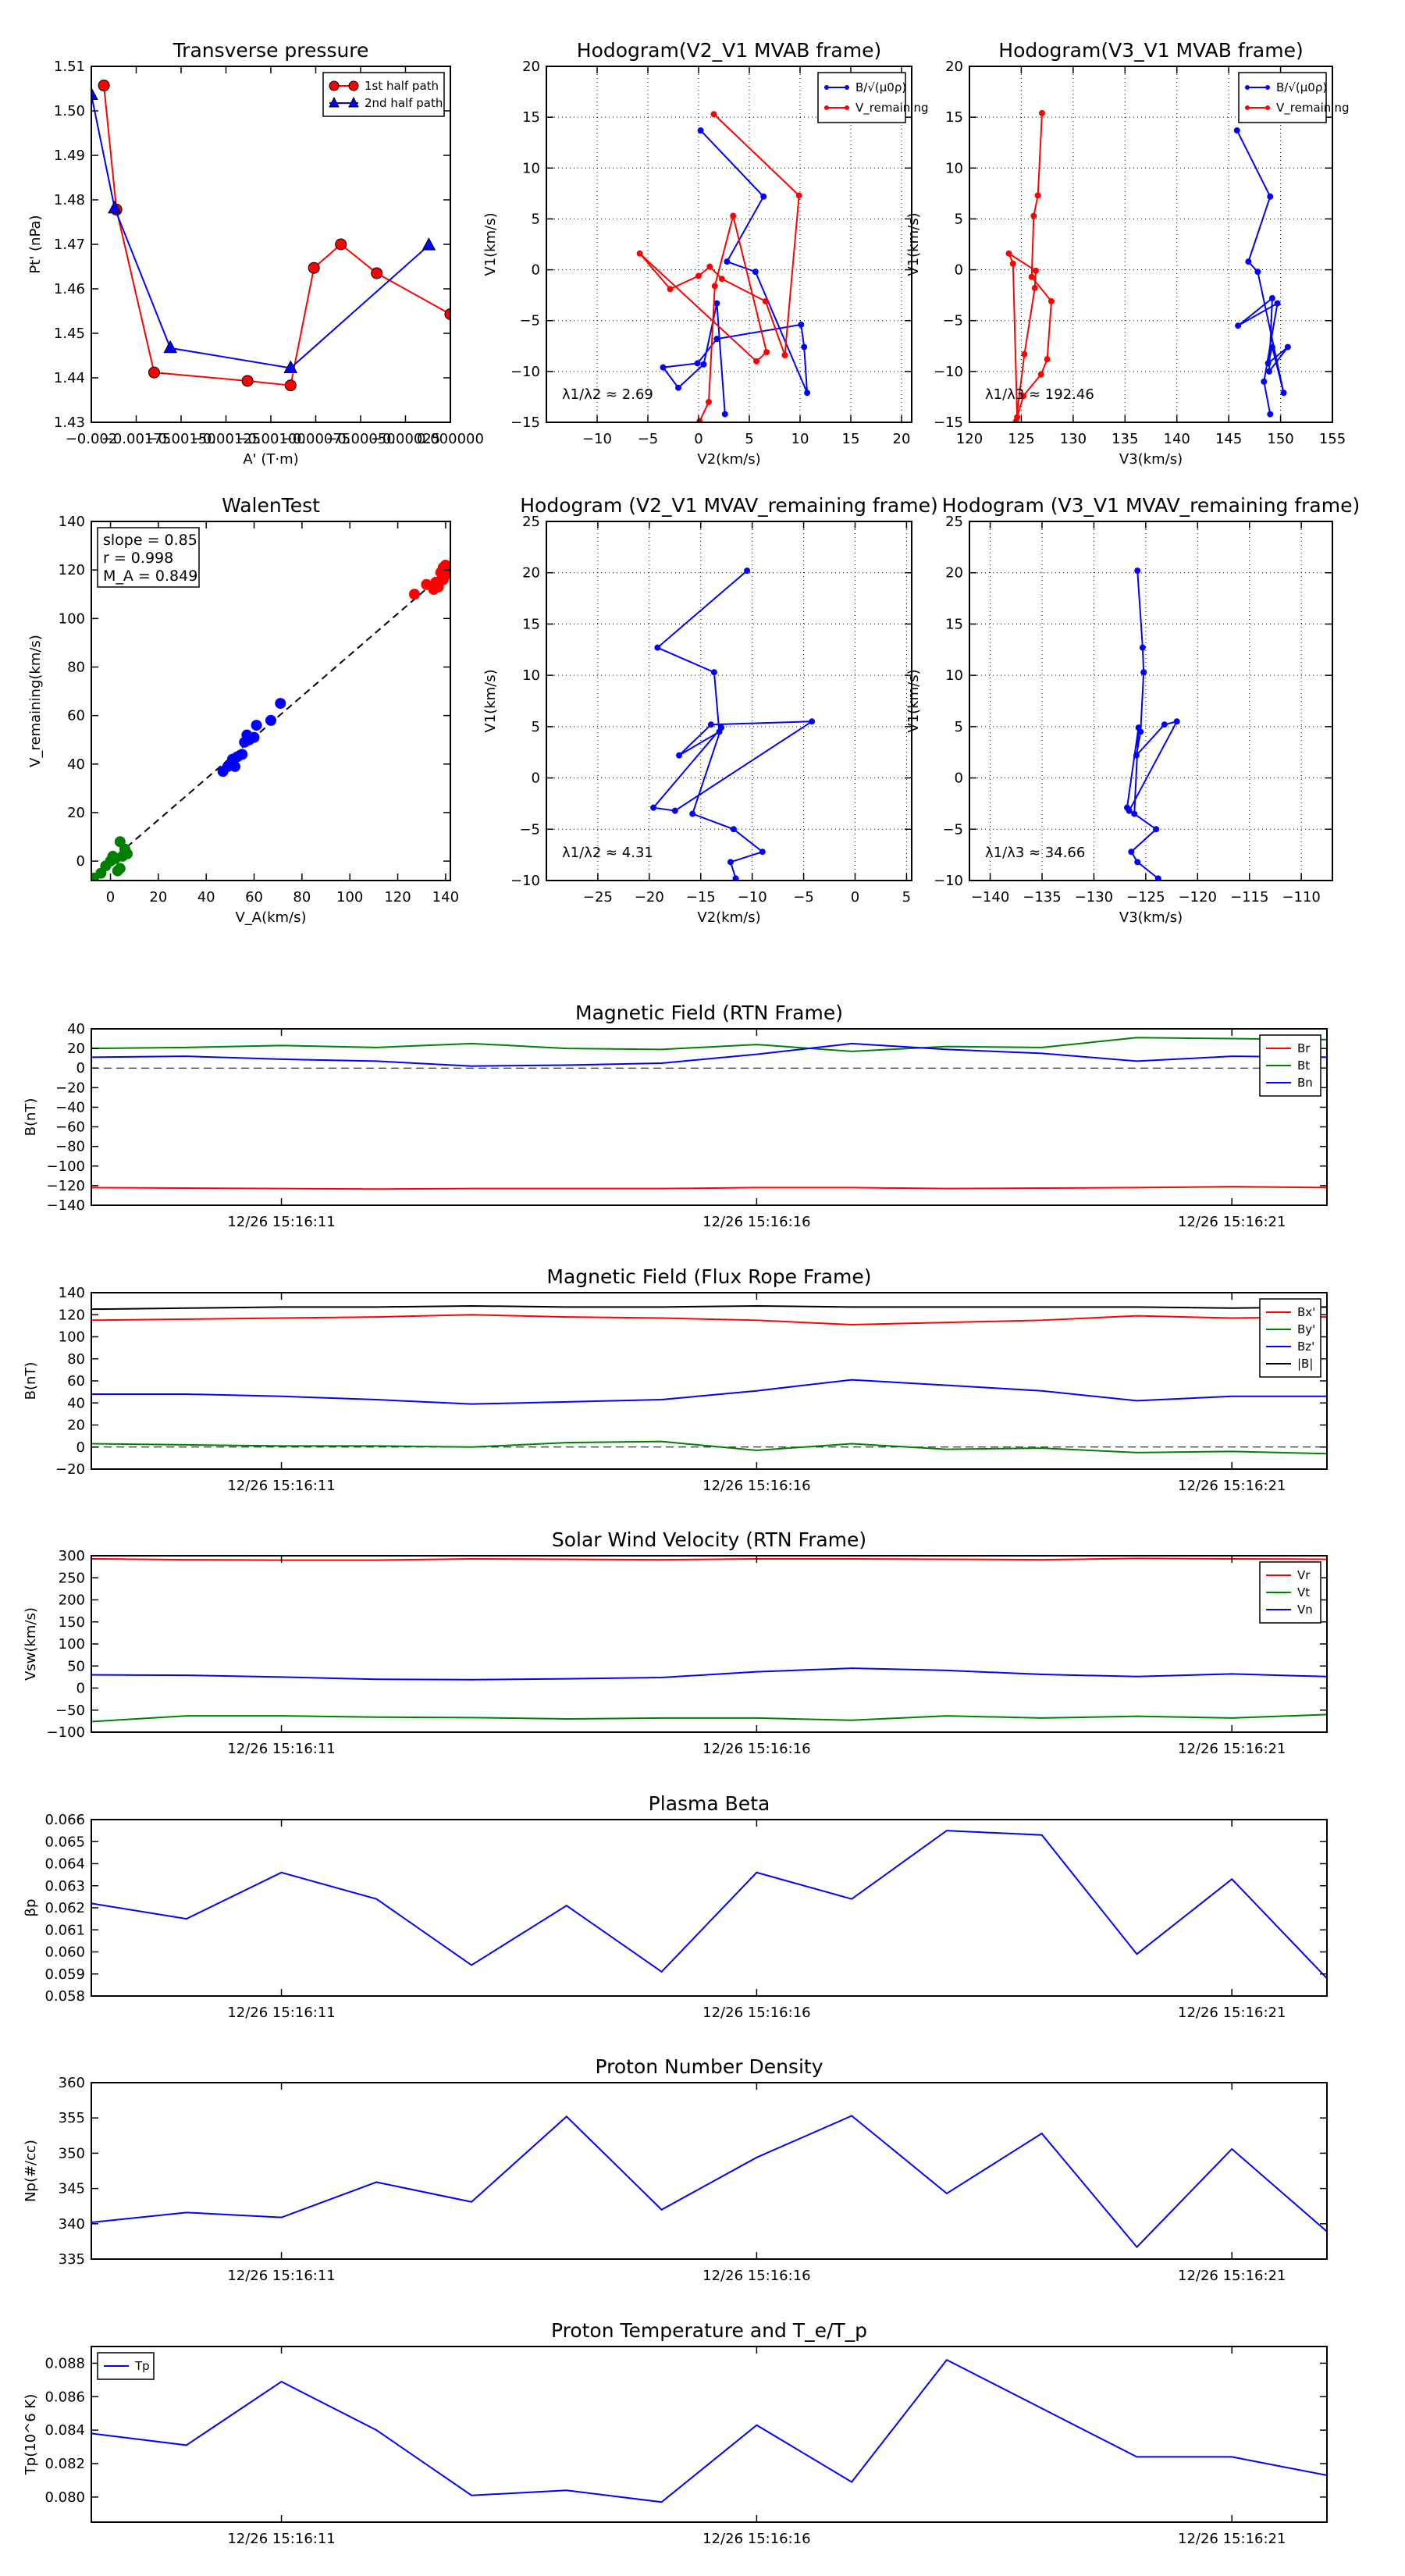 Image resolution: width=1405 pixels, height=2576 pixels. I want to click on x-tick-label: 100, so click(349, 898).